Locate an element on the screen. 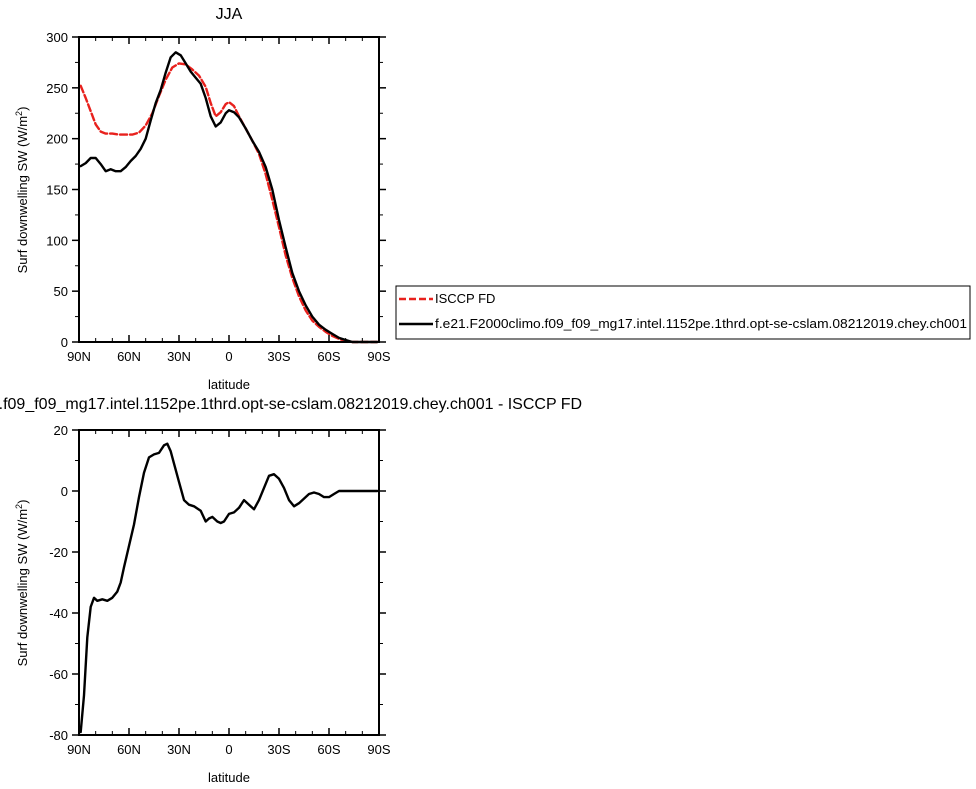 Image resolution: width=976 pixels, height=789 pixels. top-x-tick-label: 30S is located at coordinates (278, 356).